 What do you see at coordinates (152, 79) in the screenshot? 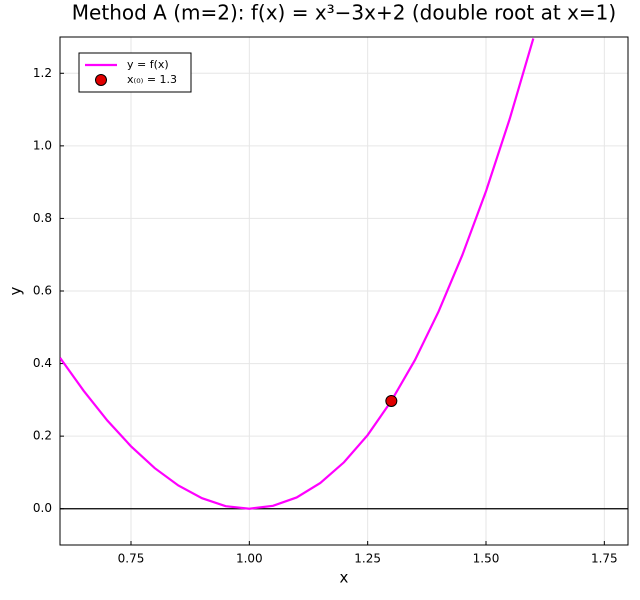
I see `legend-label: x₍₀₎ = 1.3` at bounding box center [152, 79].